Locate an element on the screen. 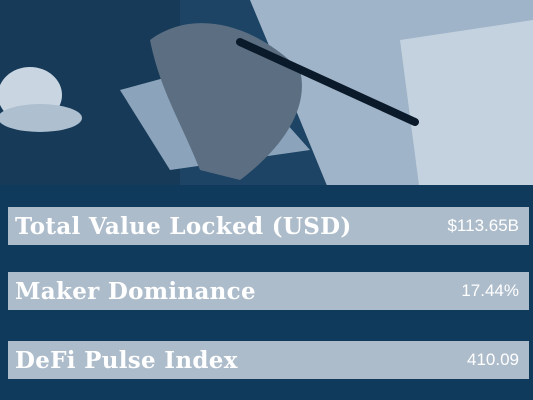 Image resolution: width=533 pixels, height=400 pixels. stat-label: DeFi Pulse Index is located at coordinates (126, 360).